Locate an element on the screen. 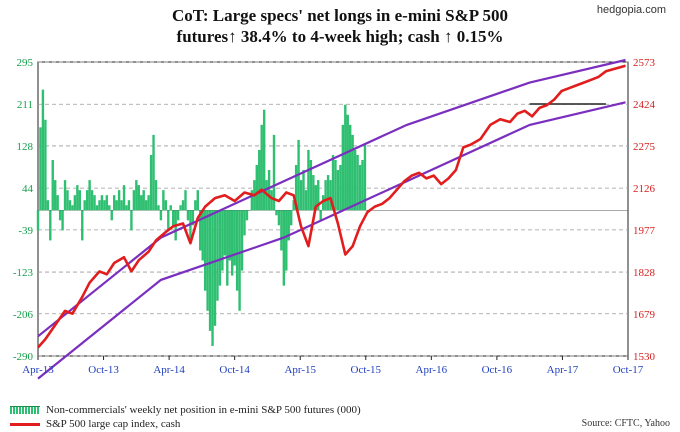 Image resolution: width=680 pixels, height=432 pixels. right-axis-tick-label: 2126 is located at coordinates (644, 189).